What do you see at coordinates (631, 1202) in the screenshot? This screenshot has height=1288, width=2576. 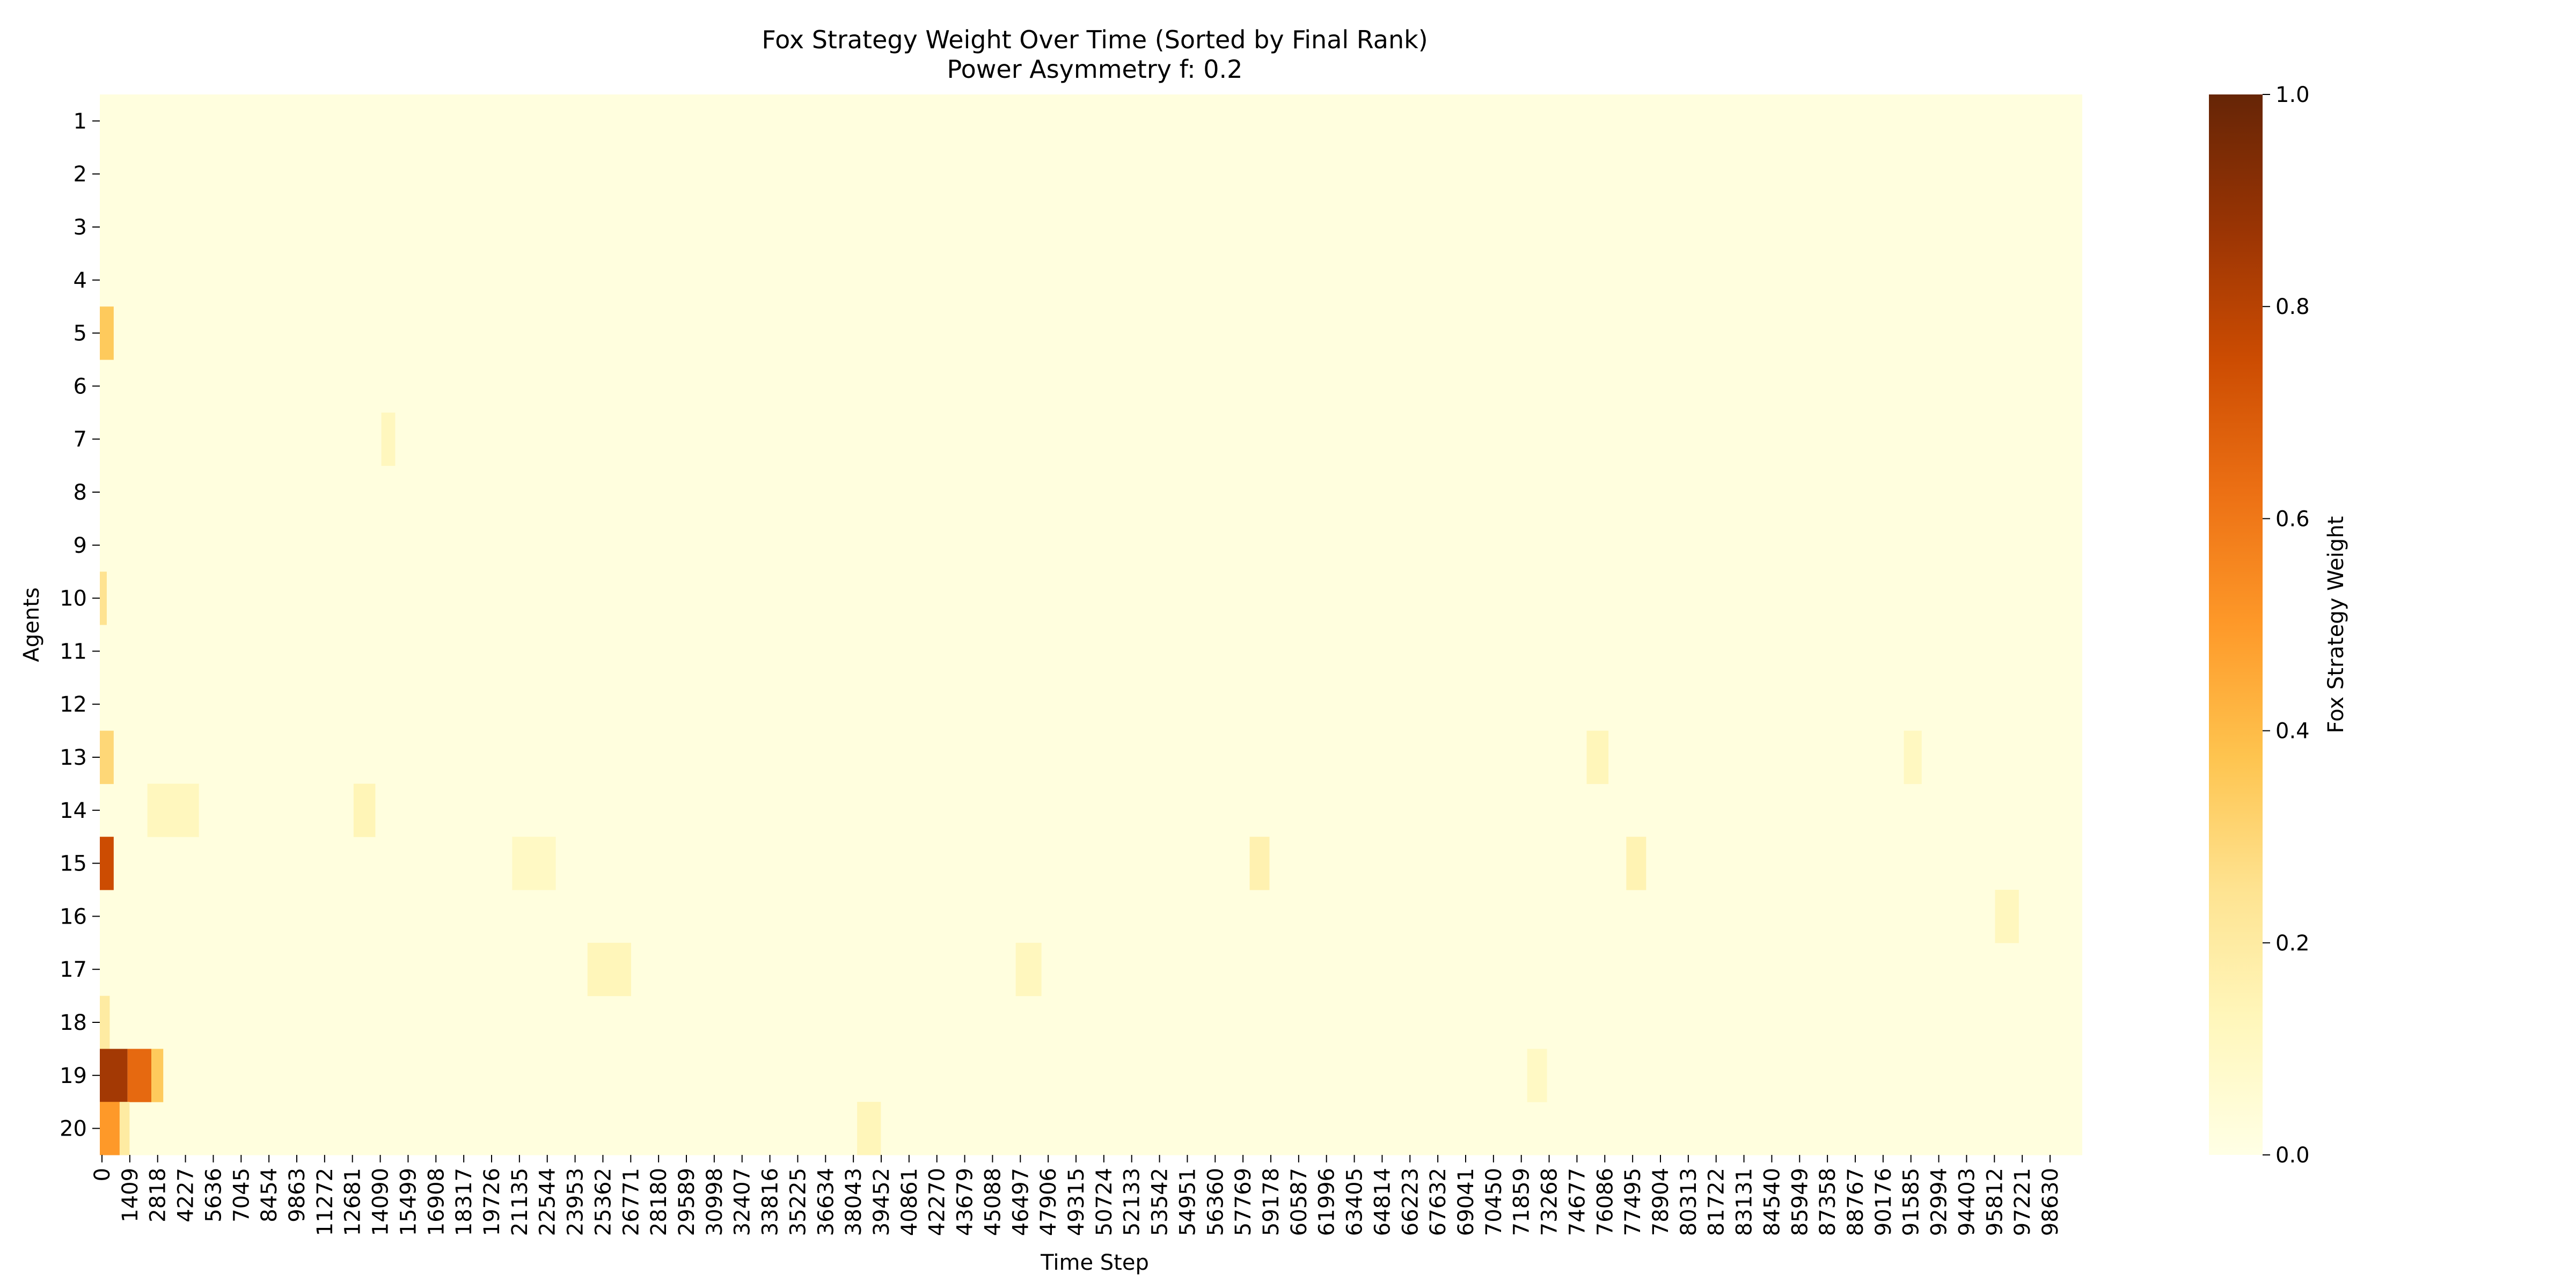 I see `x-tick-label: 26771` at bounding box center [631, 1202].